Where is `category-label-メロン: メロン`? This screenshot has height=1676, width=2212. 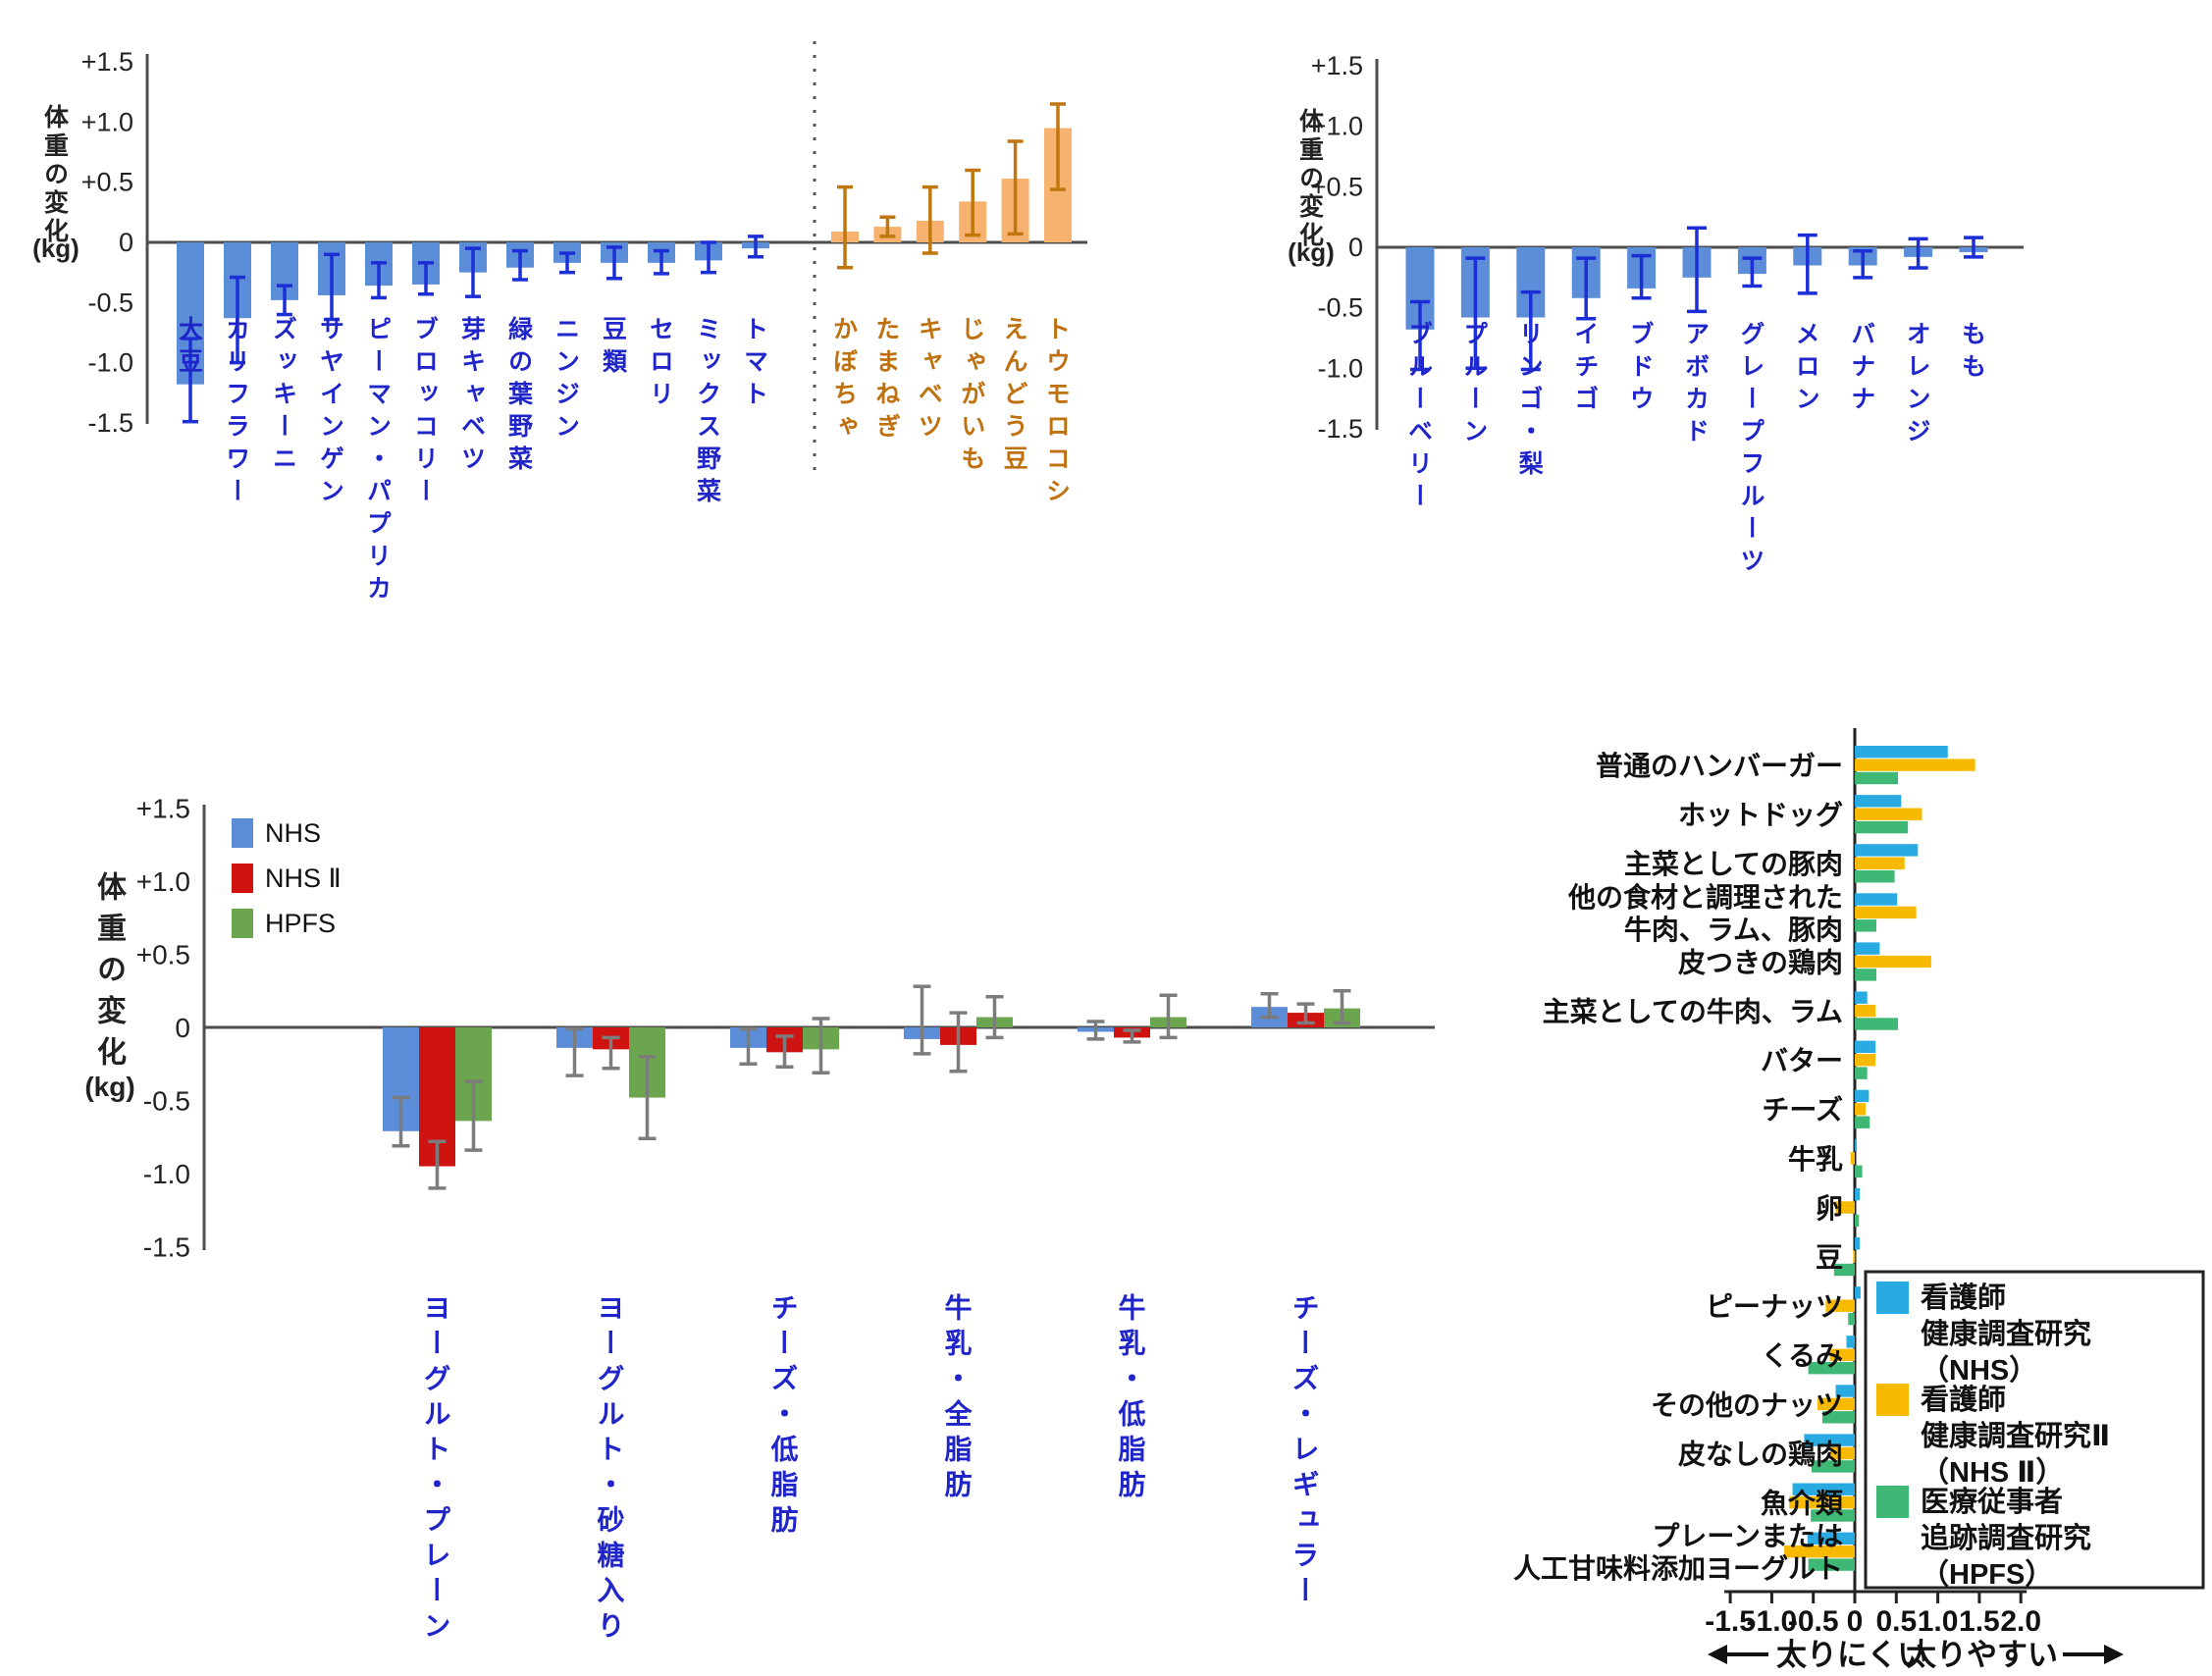 category-label-メロン: メロン is located at coordinates (1806, 369).